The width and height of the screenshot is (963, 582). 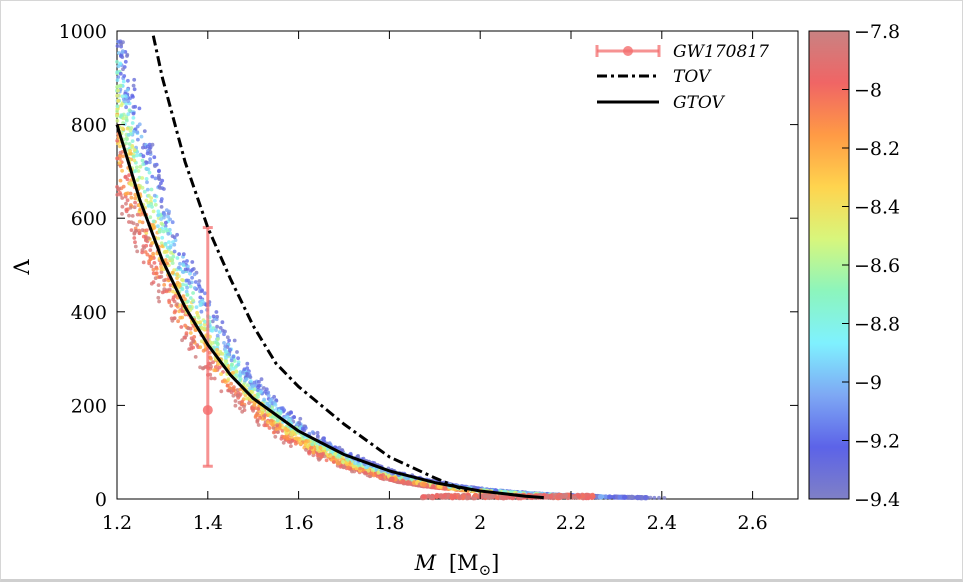 I want to click on x-tick-label: 2.2, so click(x=571, y=523).